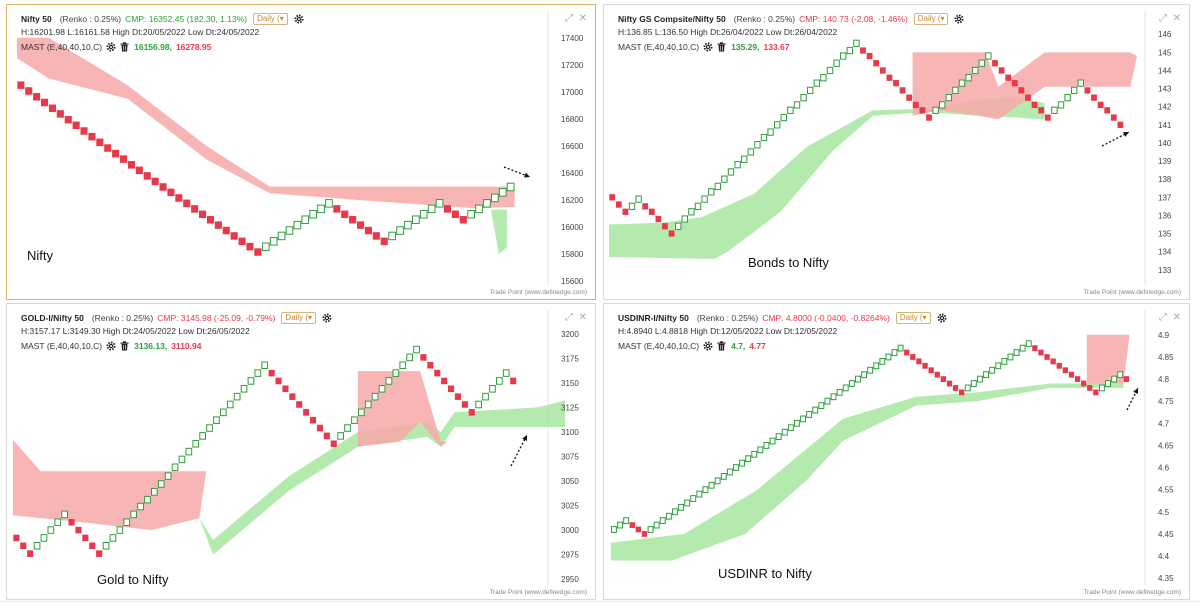  What do you see at coordinates (36, 18) in the screenshot?
I see `symbol-name: Nifty 50` at bounding box center [36, 18].